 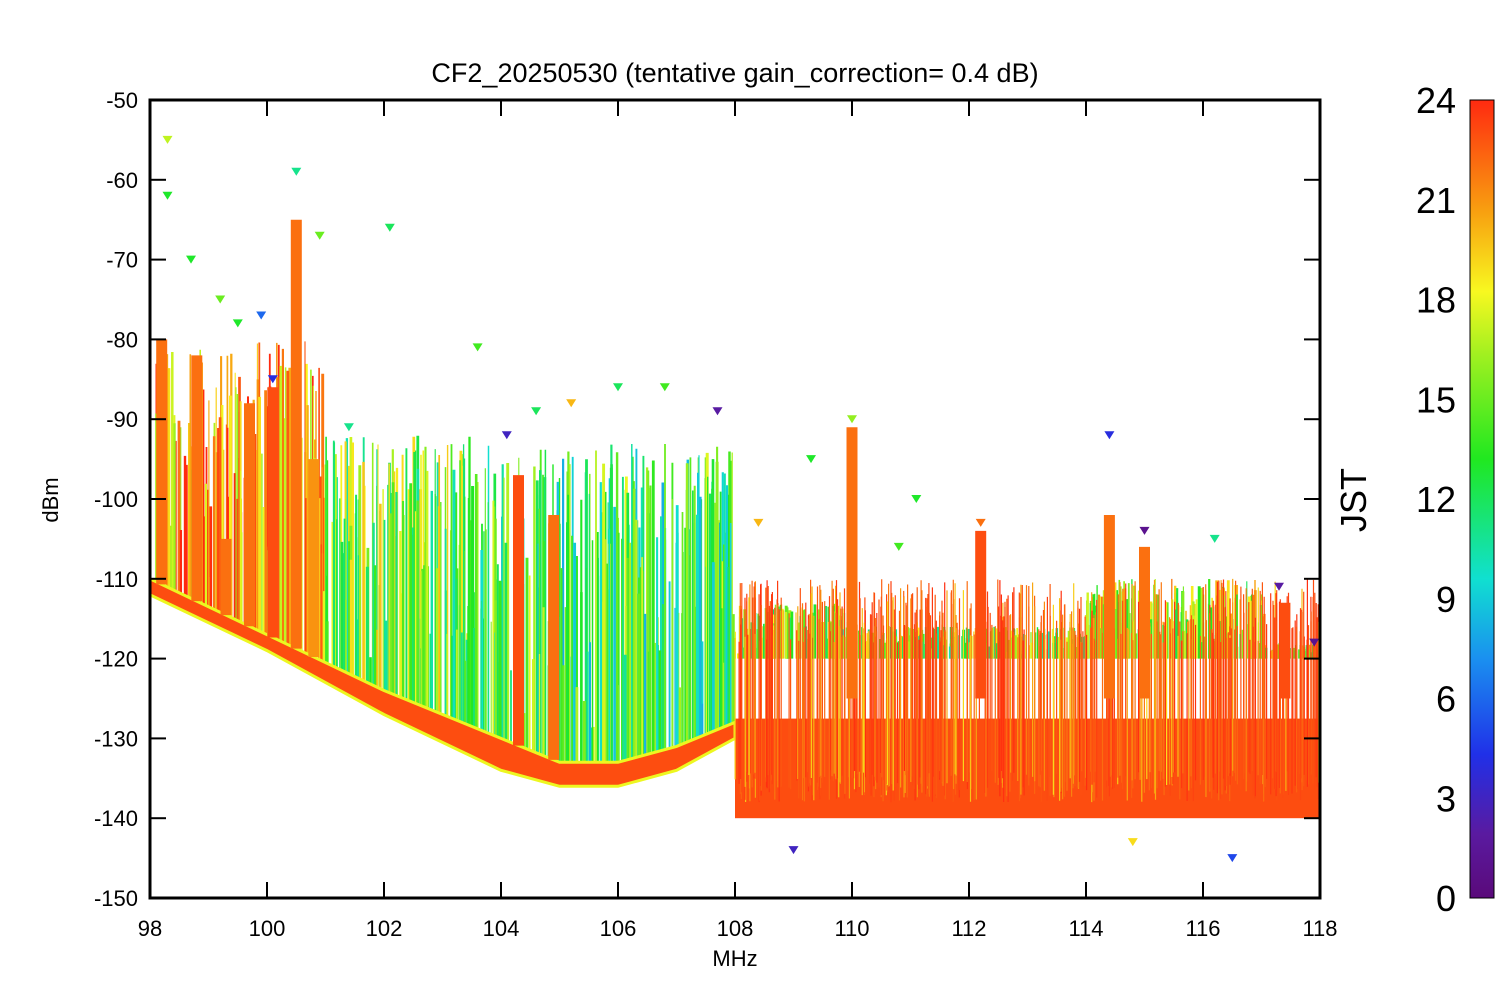 I want to click on colorbar-gradient, so click(x=1482, y=499).